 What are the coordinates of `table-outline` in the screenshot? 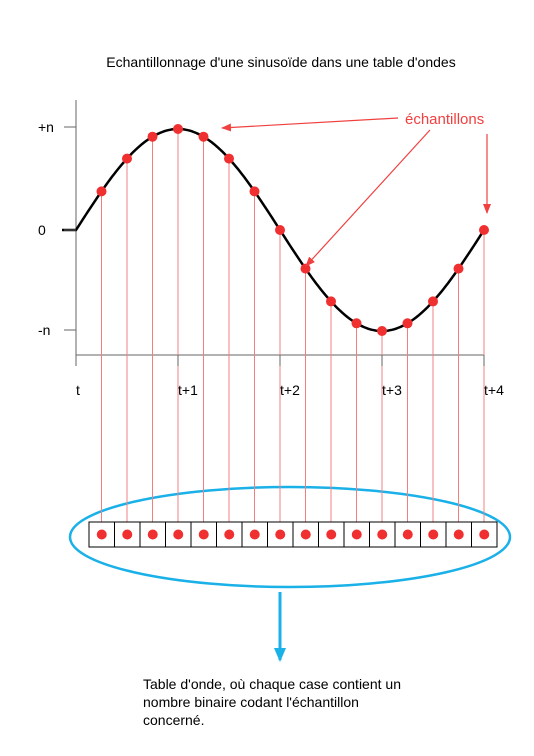 It's located at (290, 537).